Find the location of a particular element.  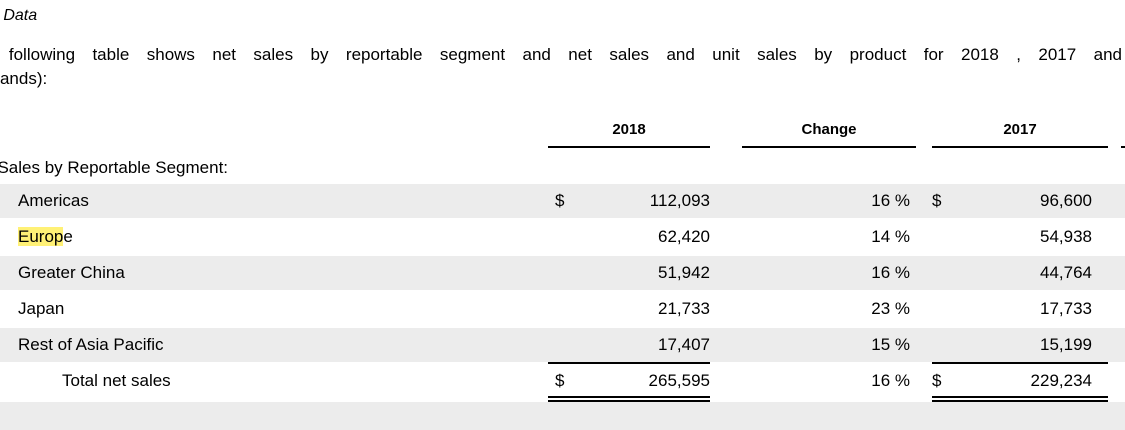

total-change: 16 % is located at coordinates (890, 380).